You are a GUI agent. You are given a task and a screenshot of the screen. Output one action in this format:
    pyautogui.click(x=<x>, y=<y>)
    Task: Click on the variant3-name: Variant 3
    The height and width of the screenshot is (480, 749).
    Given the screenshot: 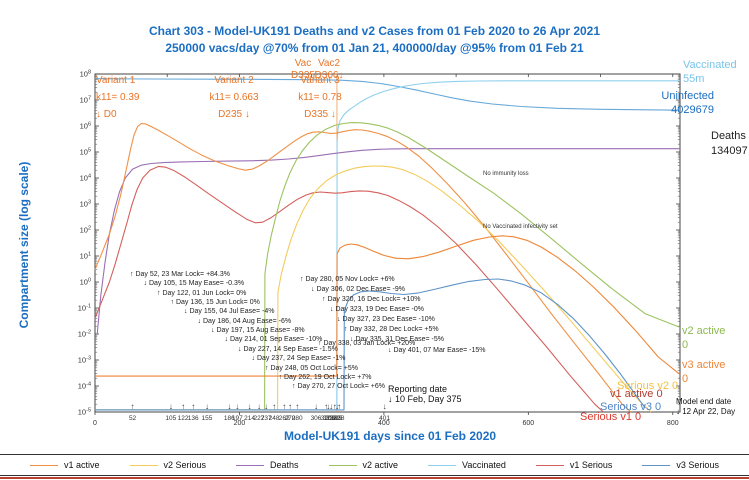 What is the action you would take?
    pyautogui.click(x=320, y=80)
    